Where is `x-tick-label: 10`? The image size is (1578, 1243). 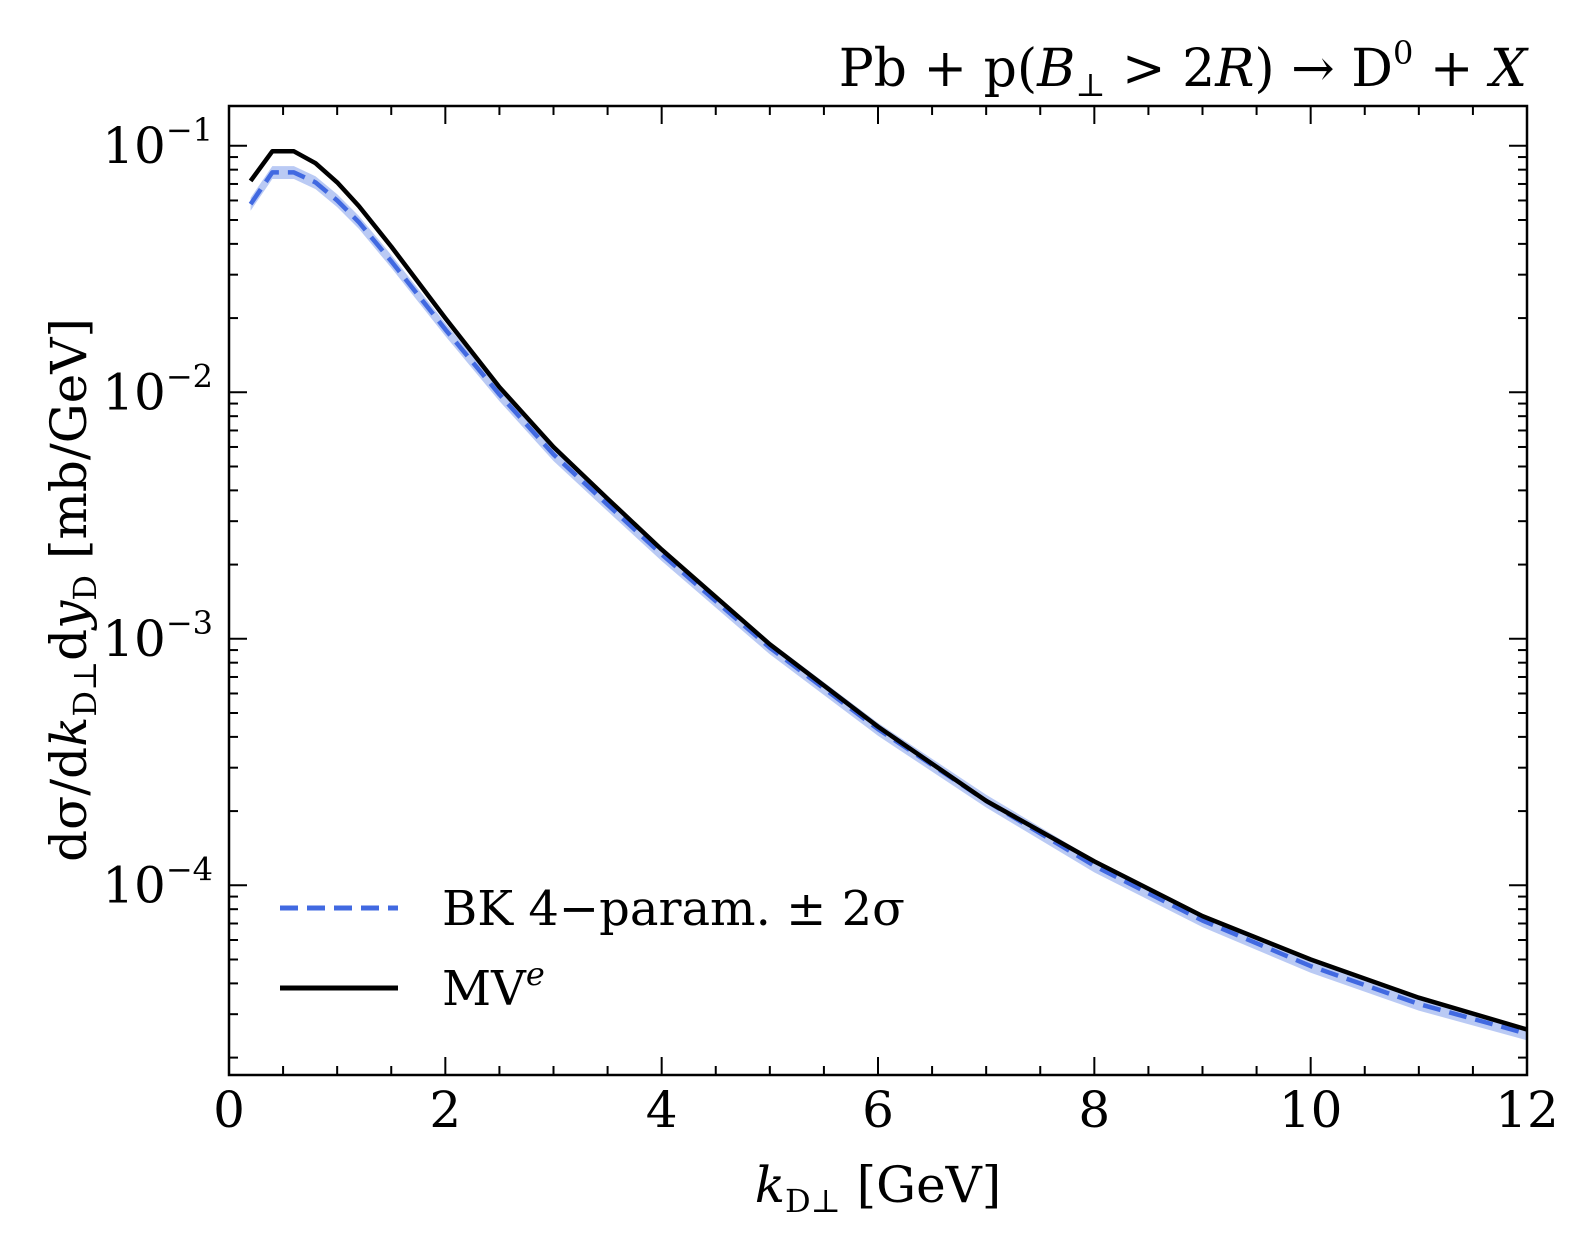
x-tick-label: 10 is located at coordinates (1311, 1110).